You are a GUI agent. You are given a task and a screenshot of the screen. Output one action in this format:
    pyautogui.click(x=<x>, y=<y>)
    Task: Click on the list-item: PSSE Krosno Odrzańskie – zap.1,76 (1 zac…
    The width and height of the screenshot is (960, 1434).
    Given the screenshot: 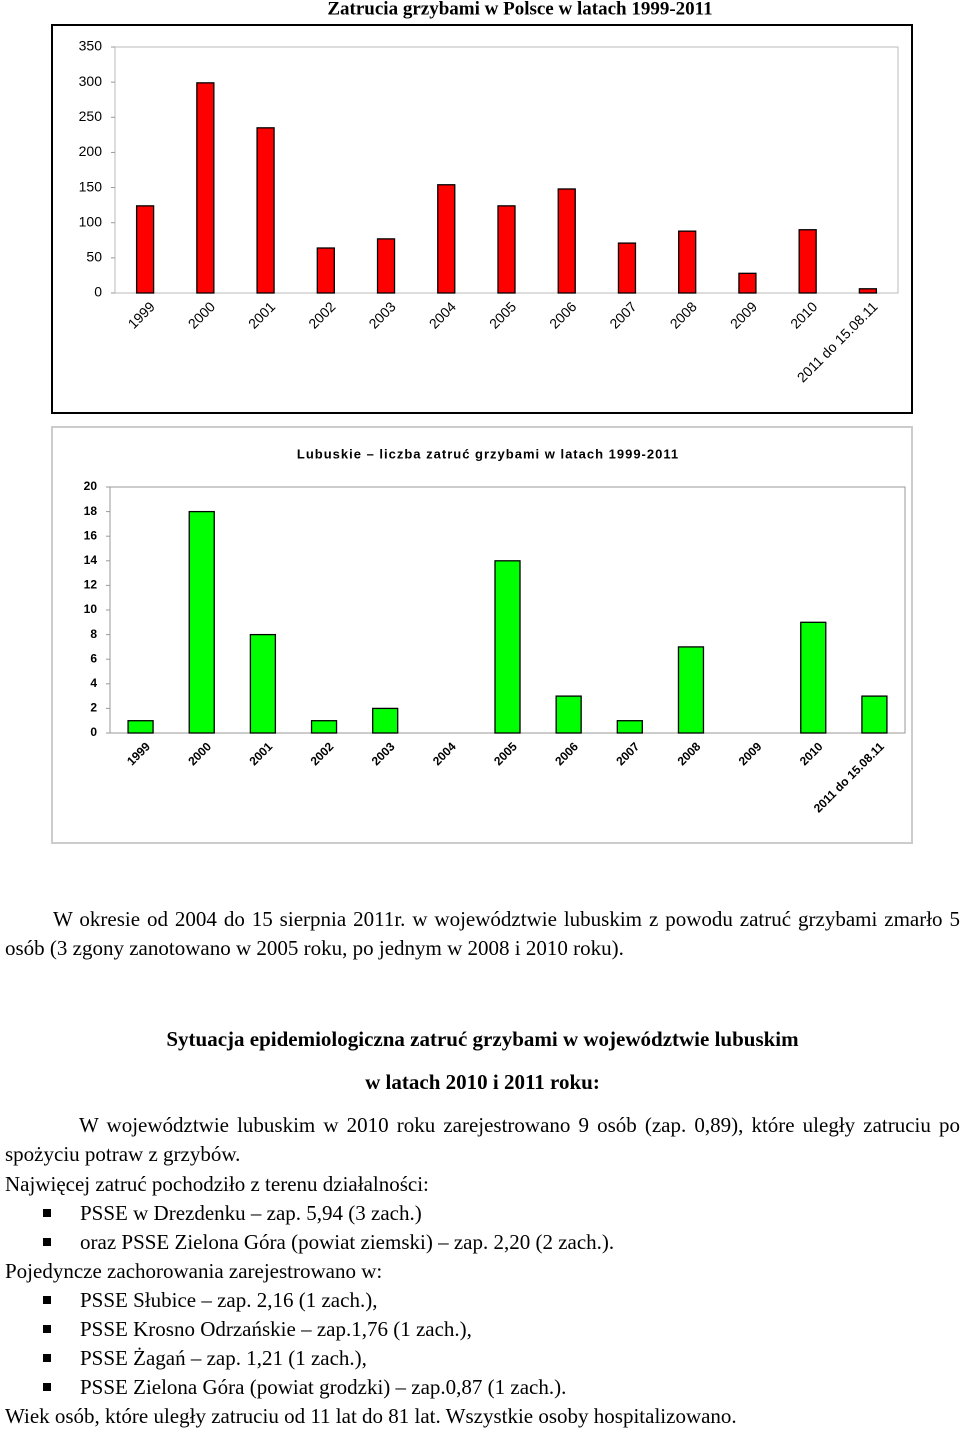 What is the action you would take?
    pyautogui.click(x=482, y=1329)
    